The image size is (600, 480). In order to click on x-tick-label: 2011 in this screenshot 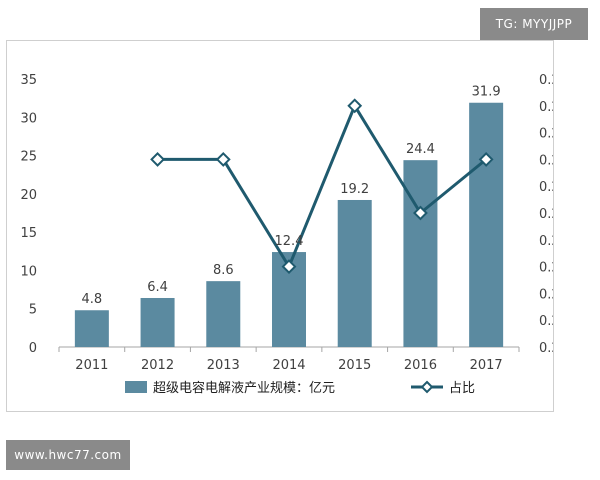, I will do `click(91, 365)`.